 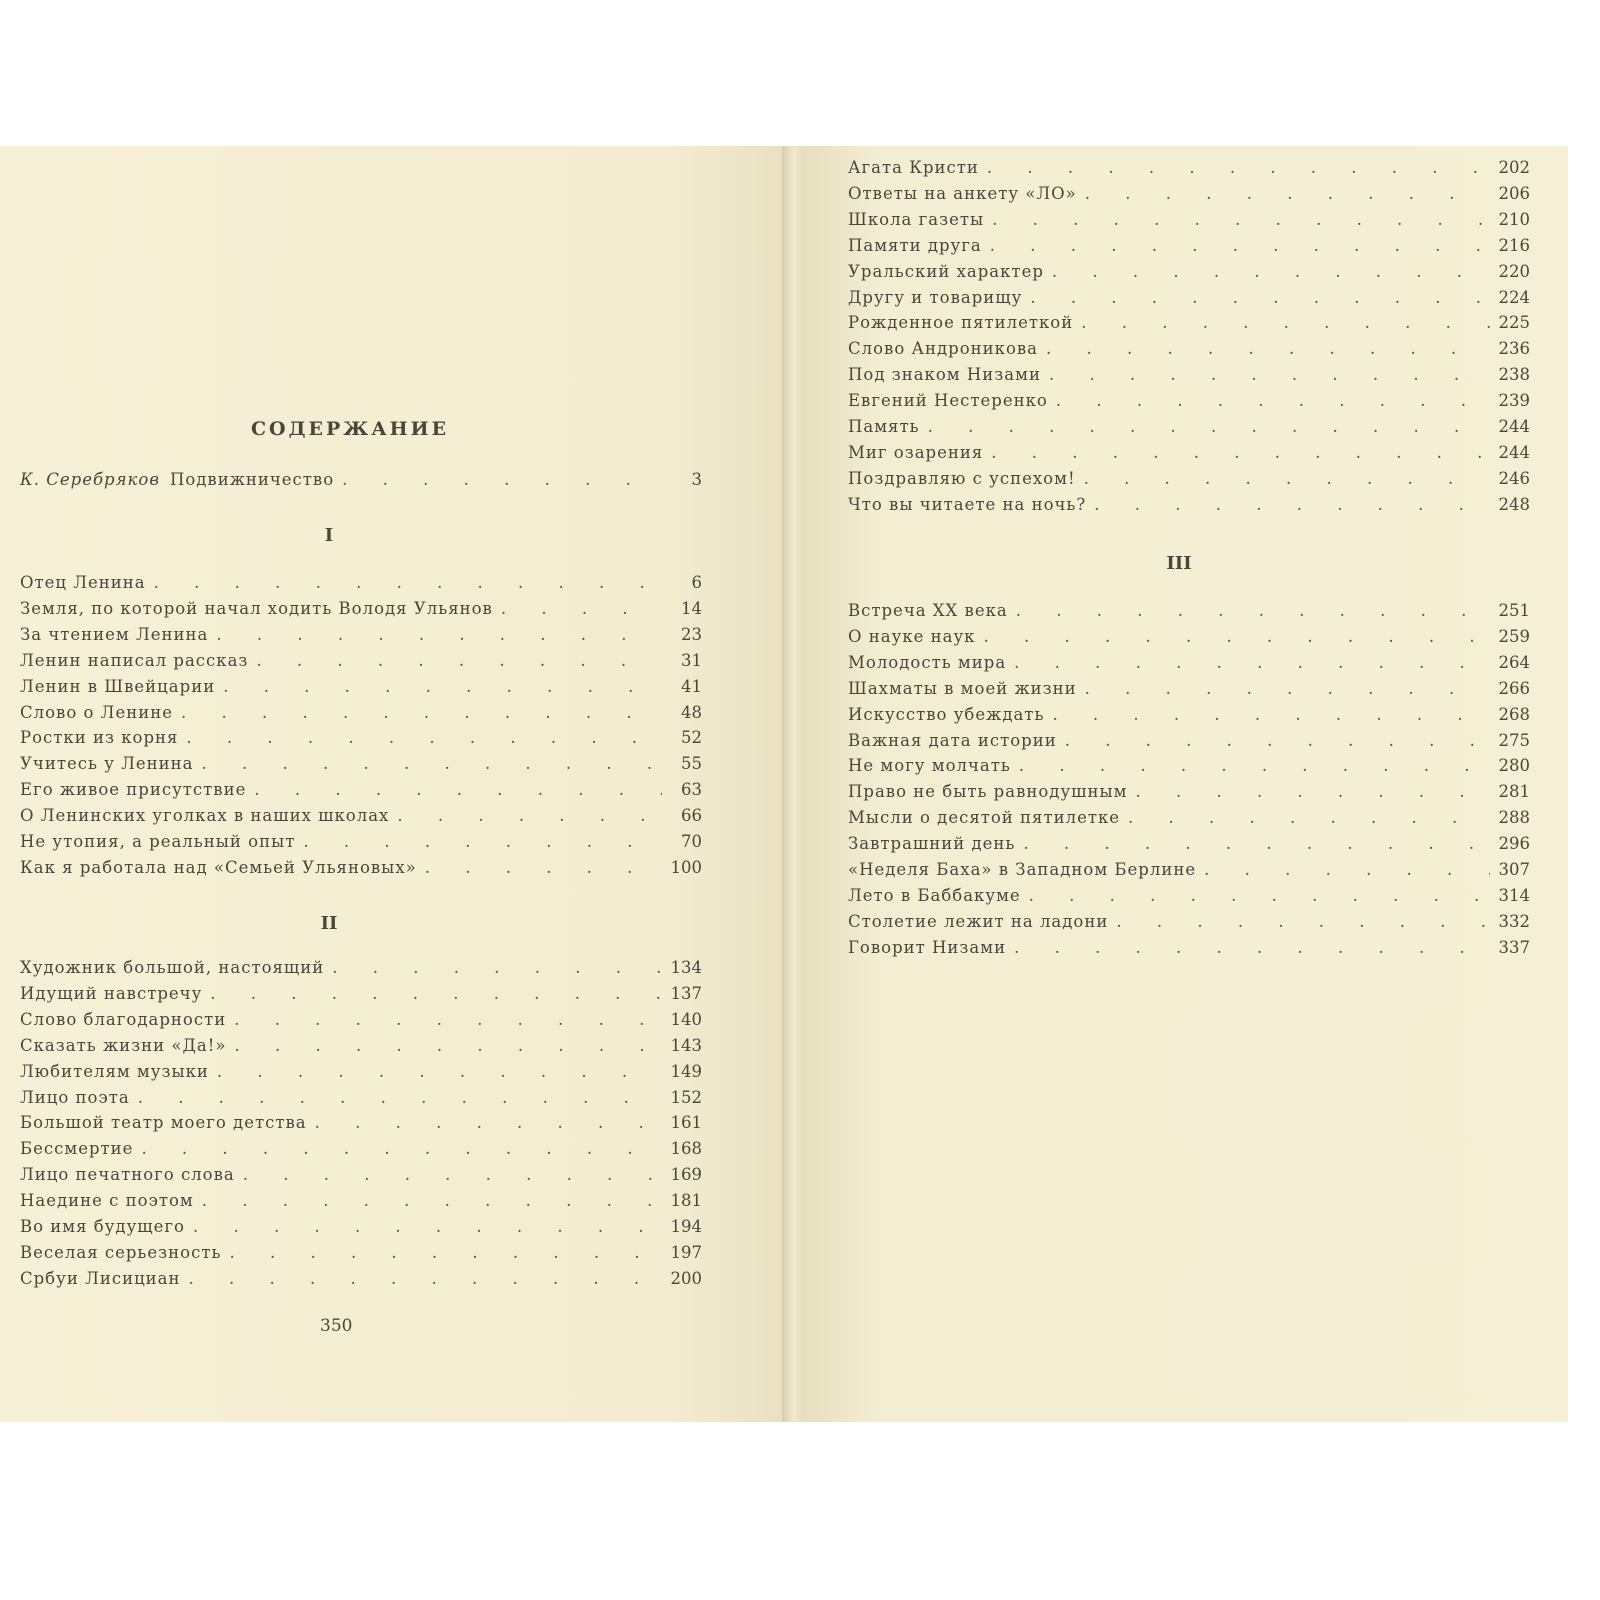 What do you see at coordinates (123, 1019) in the screenshot?
I see `entry-title: Слово благодарности` at bounding box center [123, 1019].